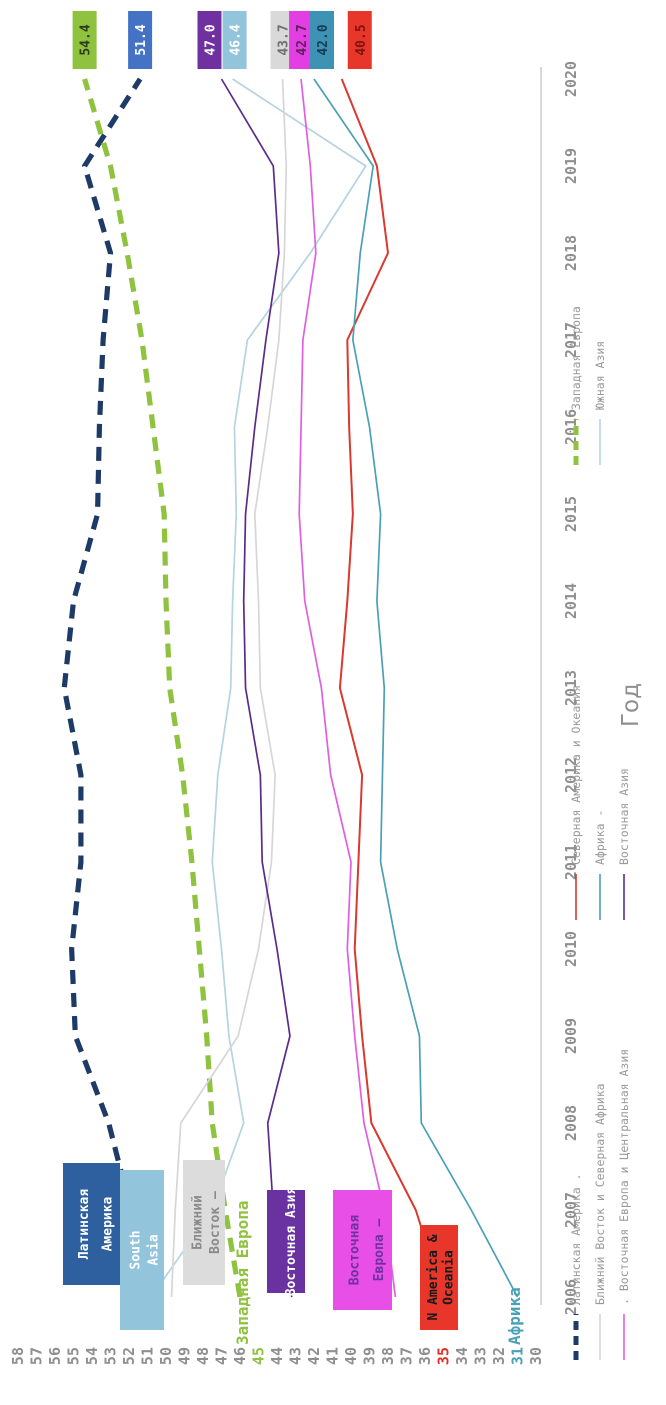 This screenshot has height=1405, width=666. I want to click on annotation-text-africa: Африка, so click(514, 1316).